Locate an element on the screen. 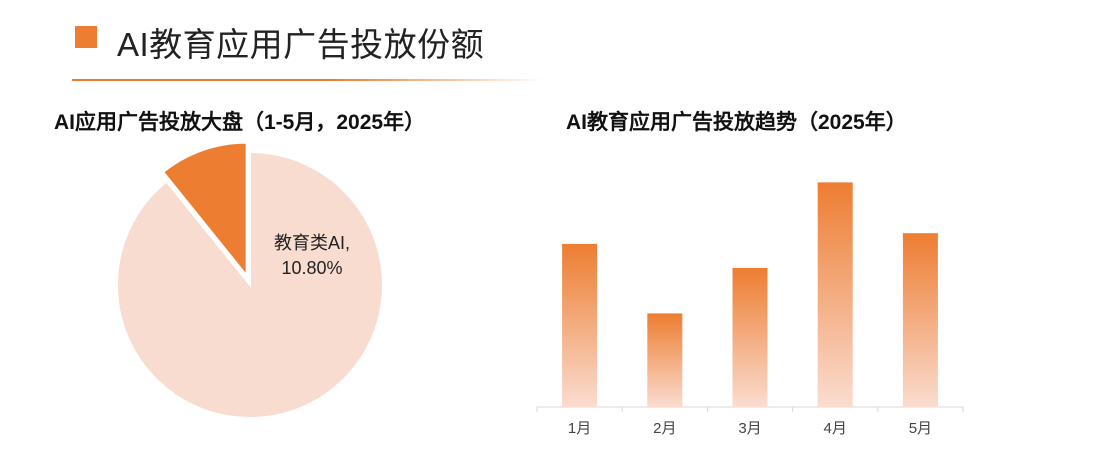  x-tick-label: 1月 is located at coordinates (579, 428).